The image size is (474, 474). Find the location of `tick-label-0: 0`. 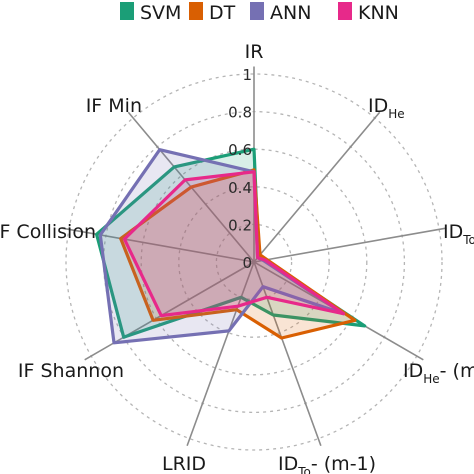

tick-label-0: 0 is located at coordinates (247, 263).